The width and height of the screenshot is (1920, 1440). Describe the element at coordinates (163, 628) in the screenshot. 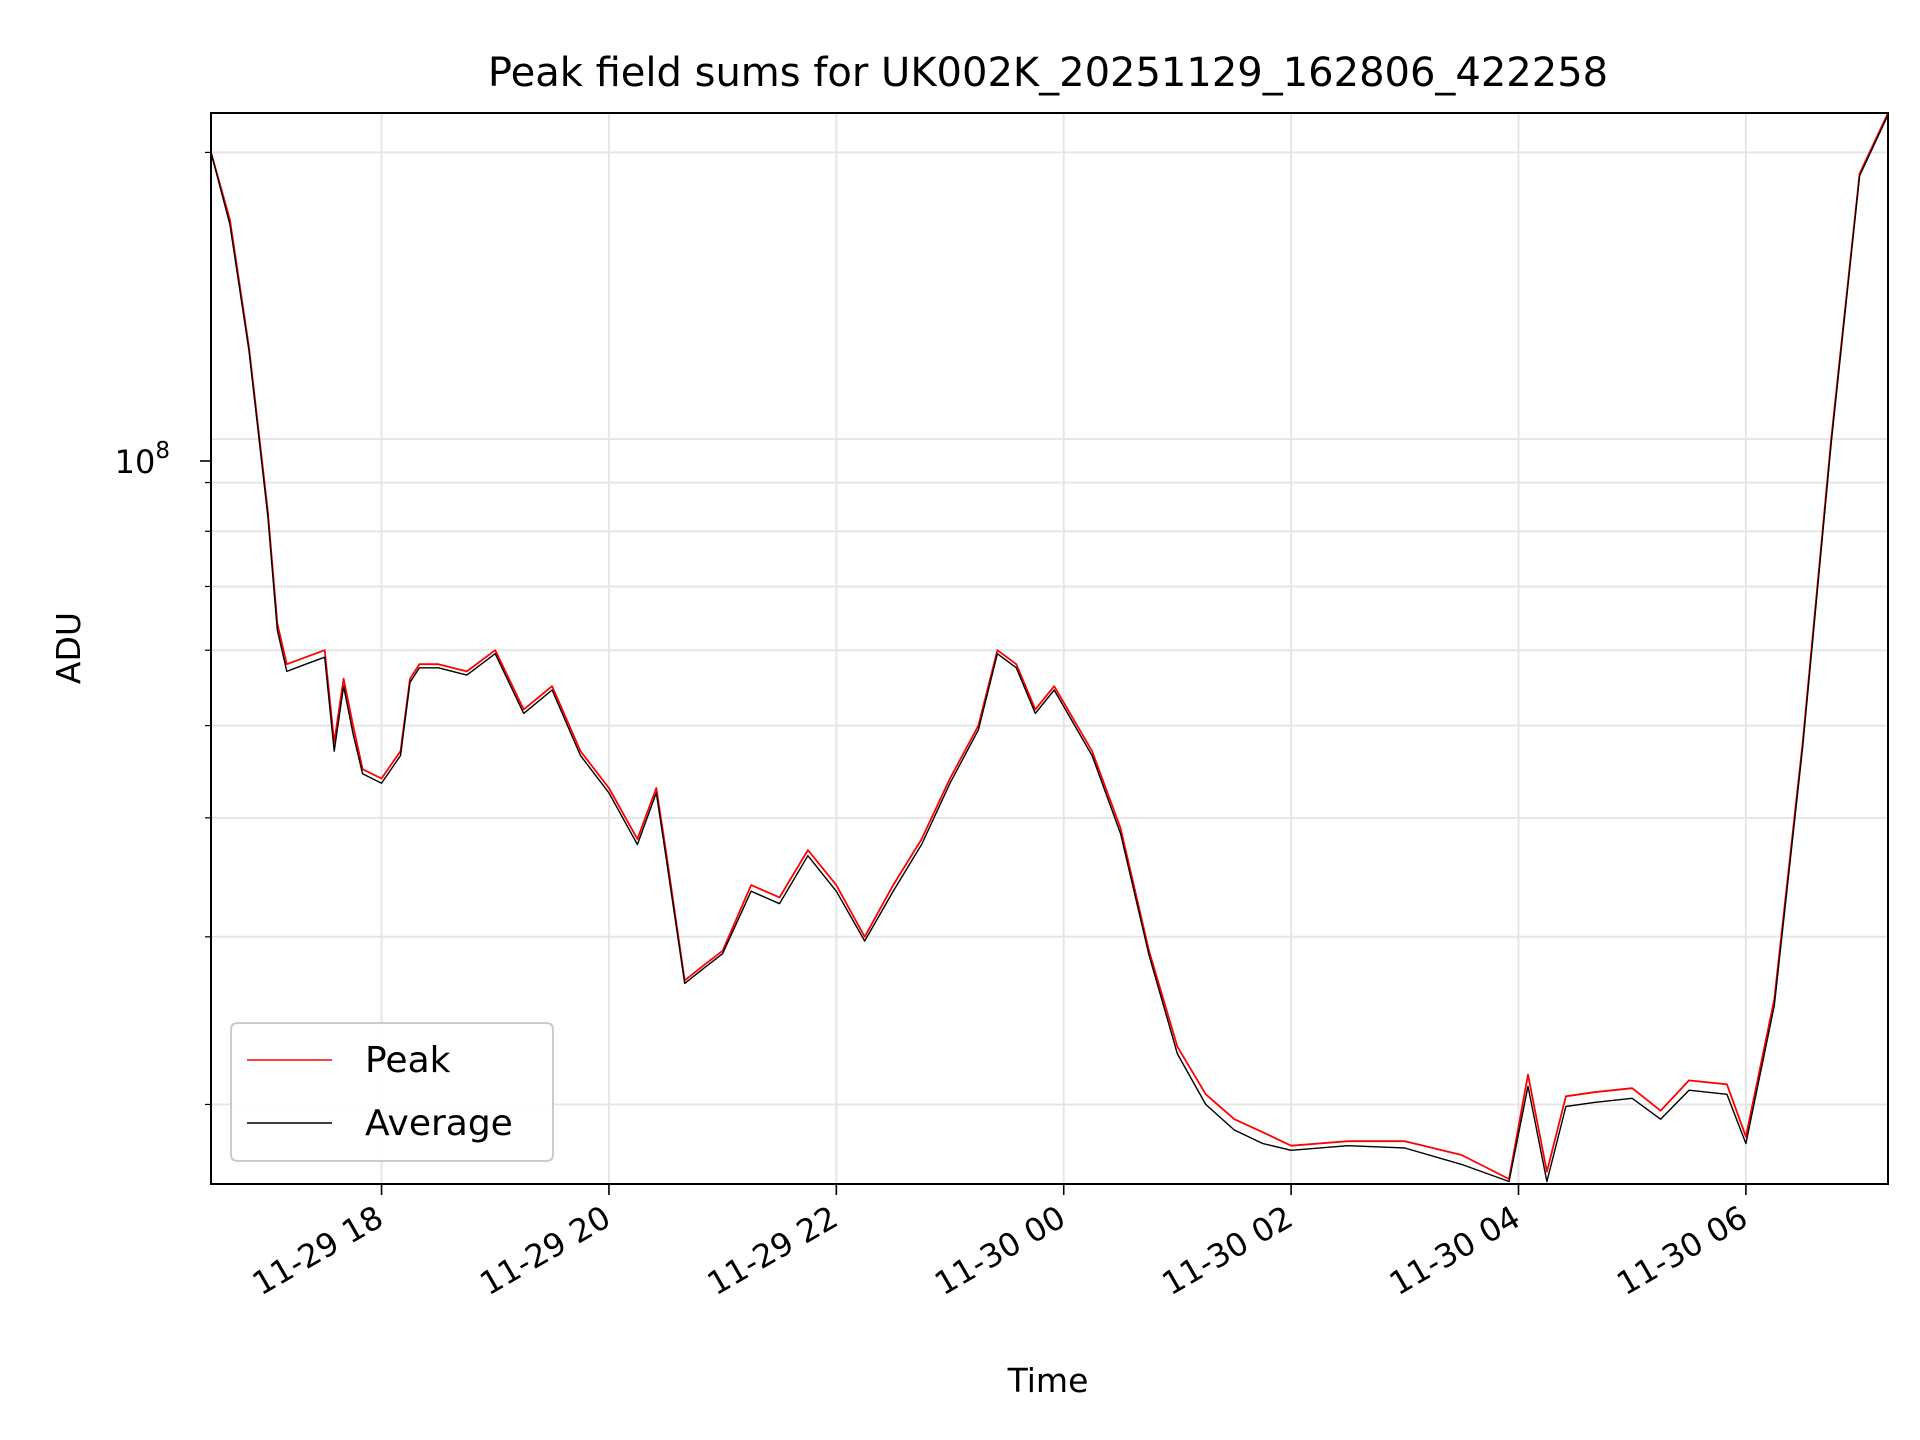

I see `y-axis-ticks: 108` at that location.